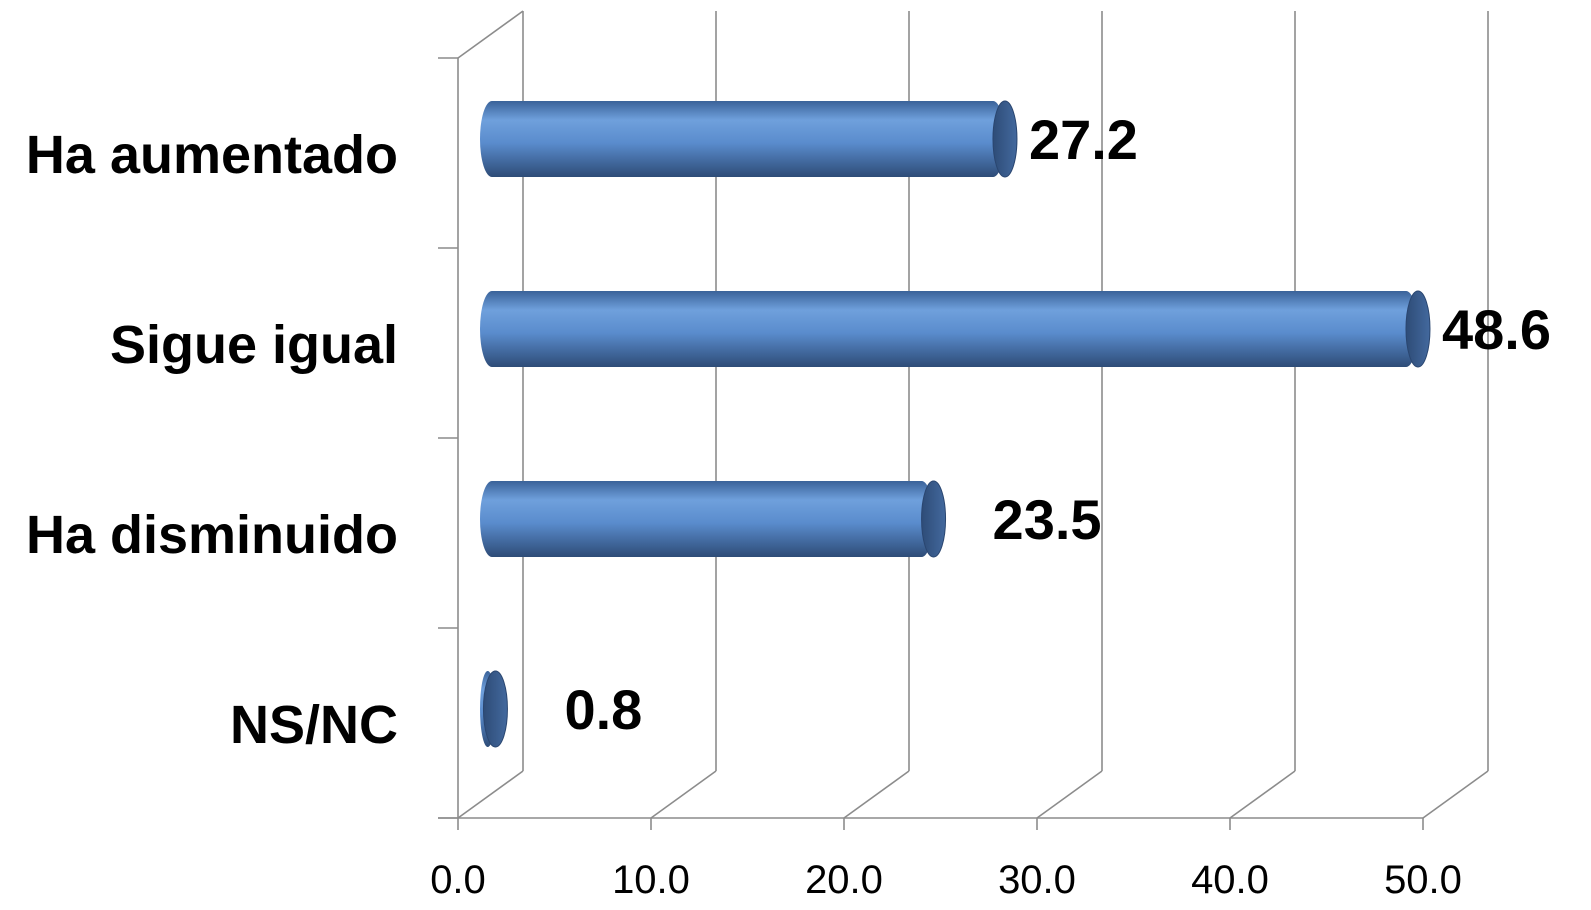 This screenshot has height=910, width=1591. I want to click on x-tick-label: 30.0, so click(1037, 880).